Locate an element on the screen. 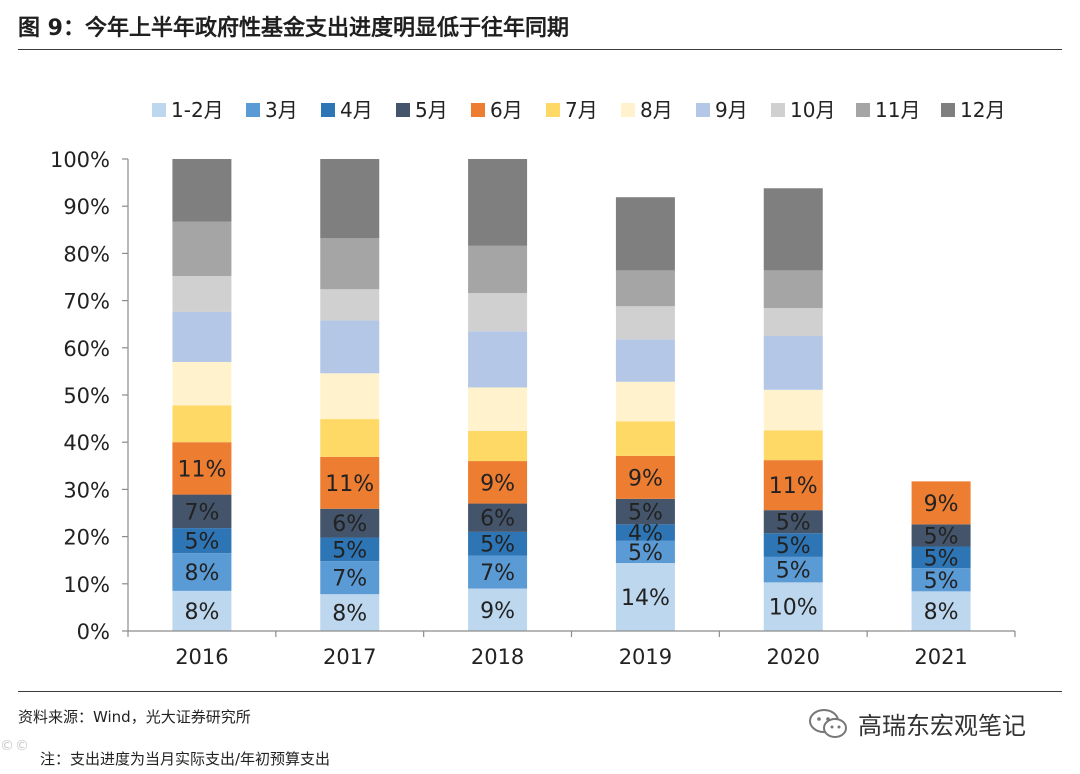 Image resolution: width=1080 pixels, height=774 pixels. bar-segment-2017-3月 is located at coordinates (350, 578).